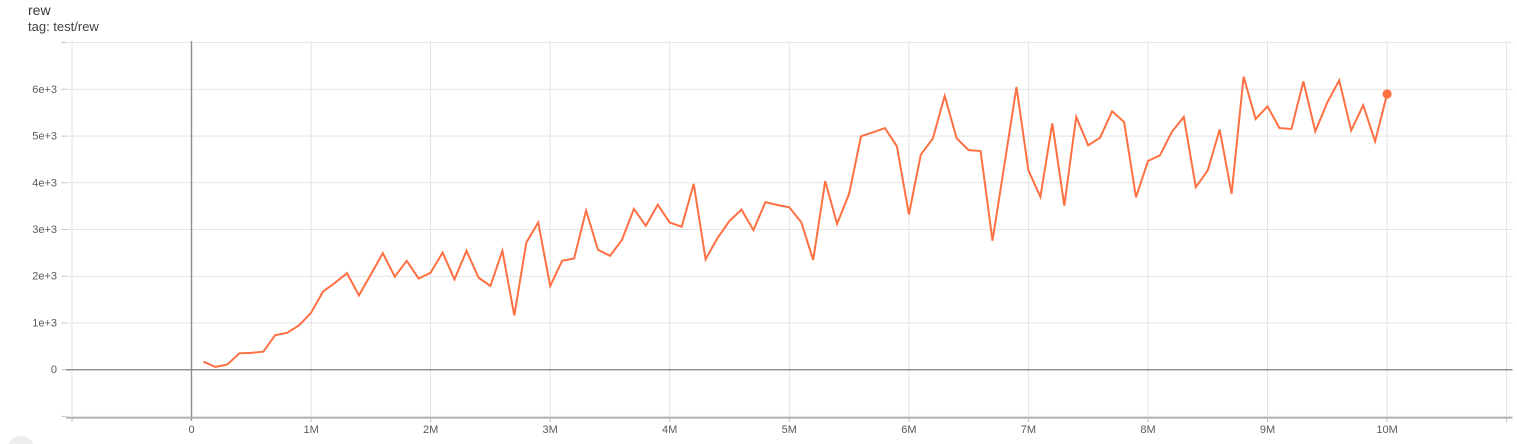  I want to click on x-tick-label: 8M, so click(1147, 430).